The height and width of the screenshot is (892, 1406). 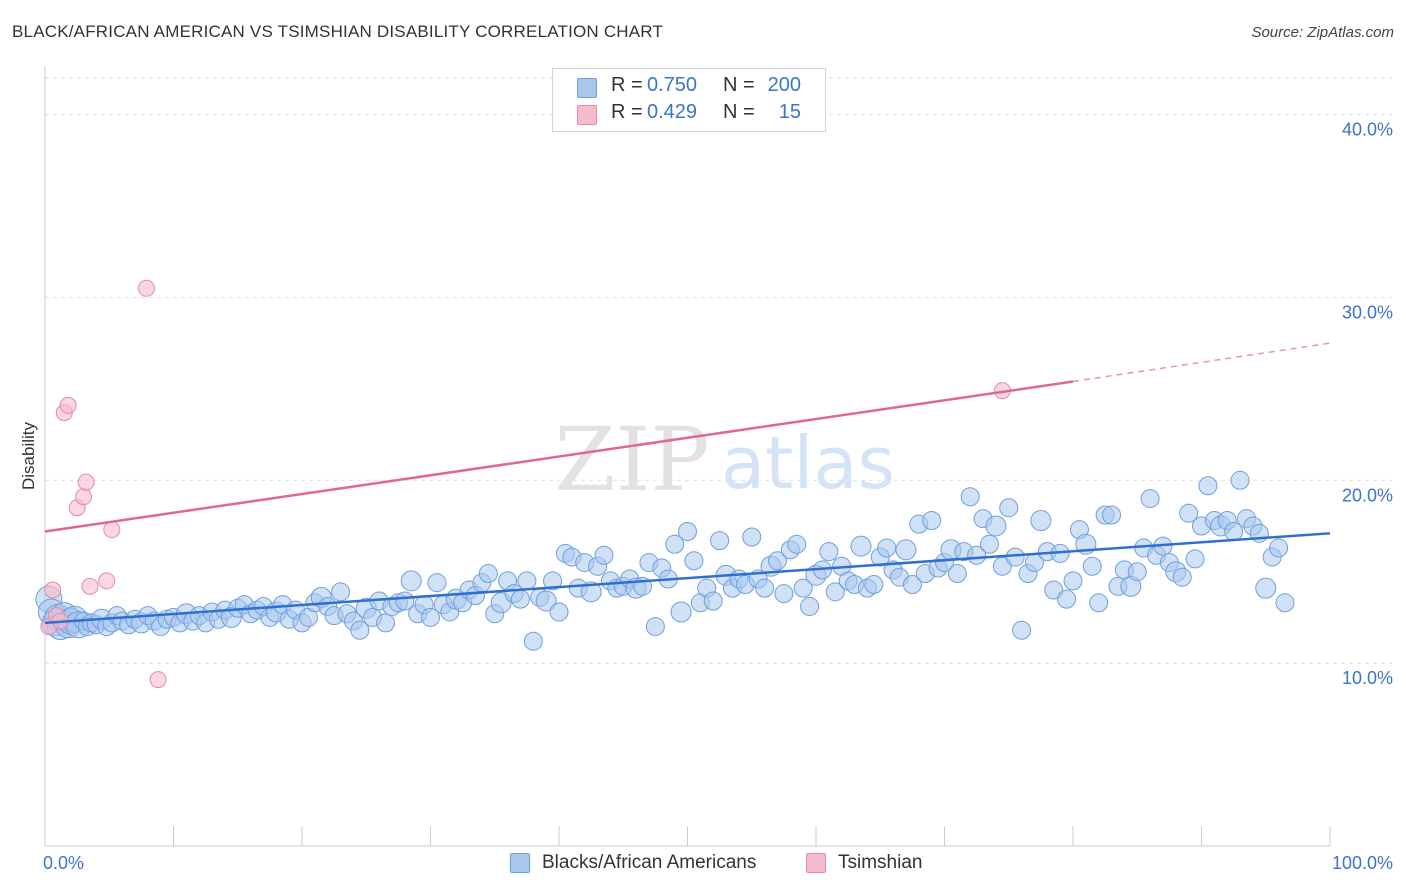 I want to click on source-label: Source: ZipAtlas.com, so click(x=1322, y=32).